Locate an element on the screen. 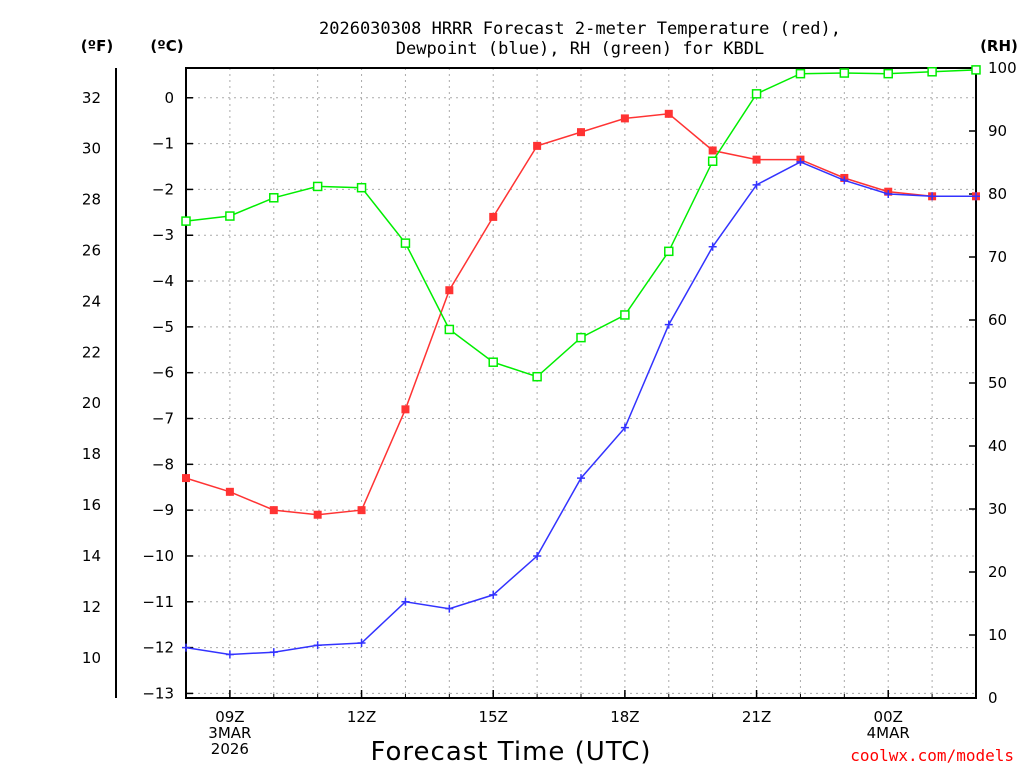  rh-tick-label: 0 is located at coordinates (993, 698).